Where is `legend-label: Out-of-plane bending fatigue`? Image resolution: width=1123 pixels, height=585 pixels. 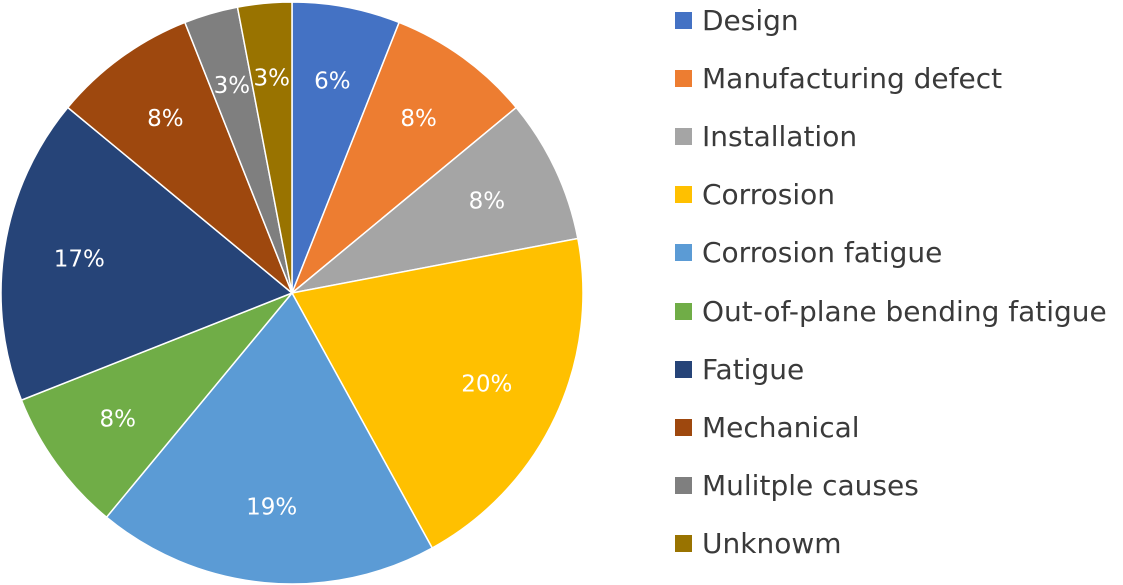
legend-label: Out-of-plane bending fatigue is located at coordinates (904, 311).